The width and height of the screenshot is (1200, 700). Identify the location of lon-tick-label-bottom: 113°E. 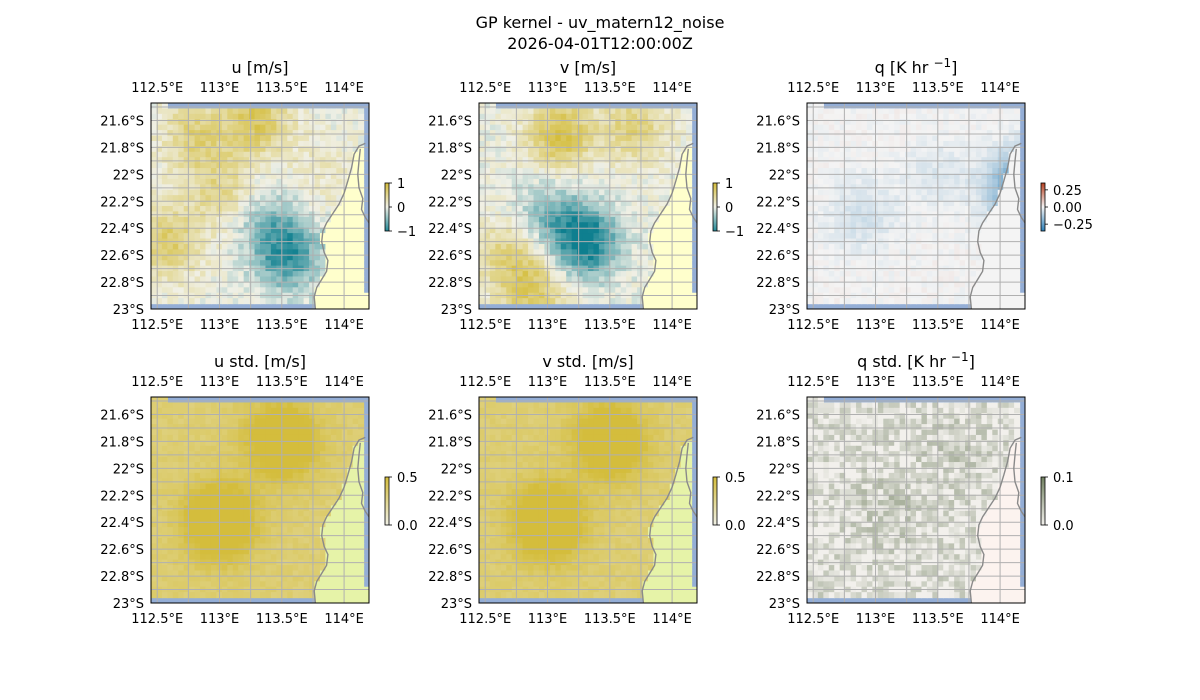
(876, 325).